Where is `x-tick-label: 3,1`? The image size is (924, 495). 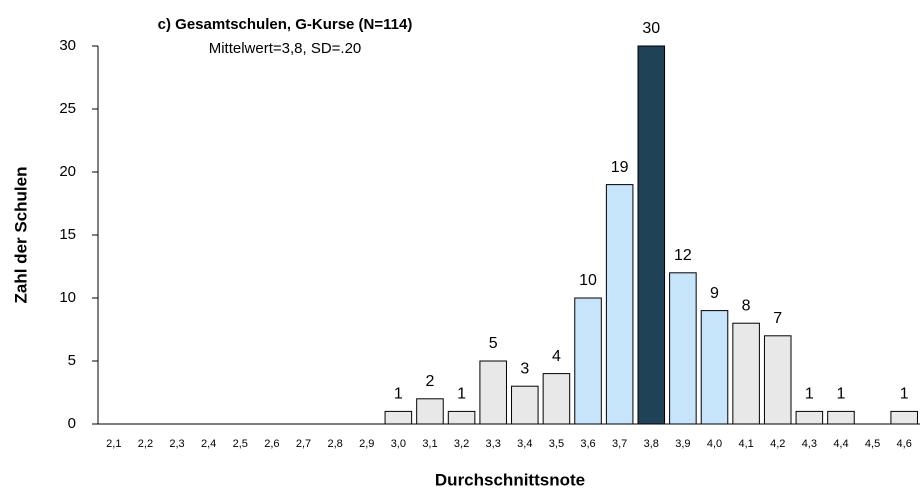 x-tick-label: 3,1 is located at coordinates (429, 444).